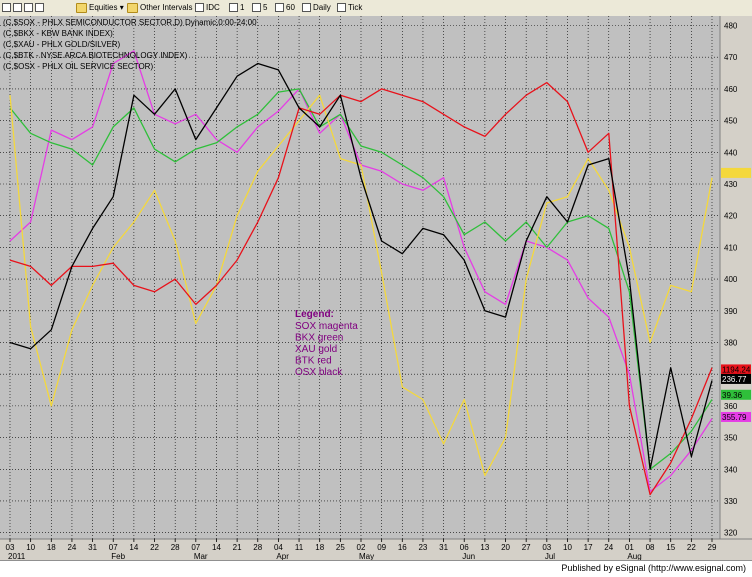 The image size is (752, 577). I want to click on equities-menu: Equities ▾, so click(100, 8).